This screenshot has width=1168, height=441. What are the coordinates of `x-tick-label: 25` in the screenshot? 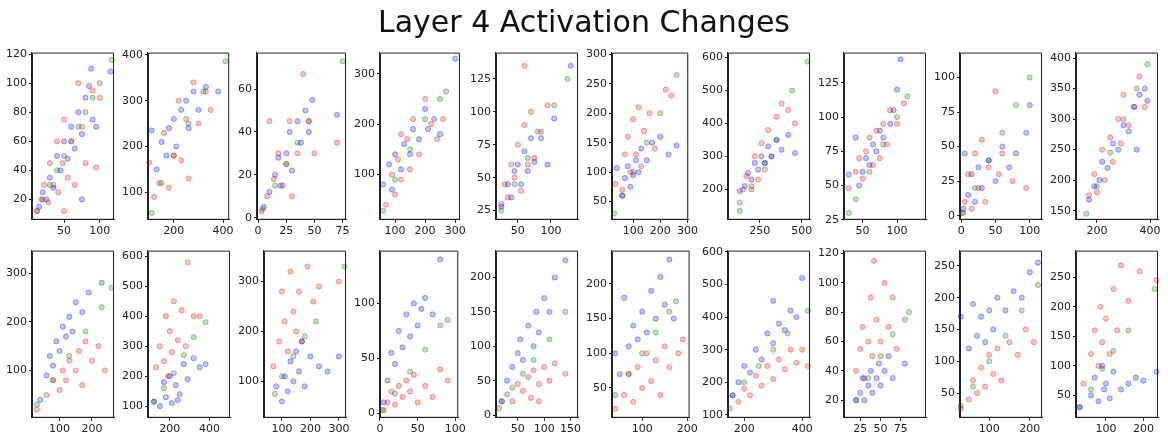 It's located at (286, 231).